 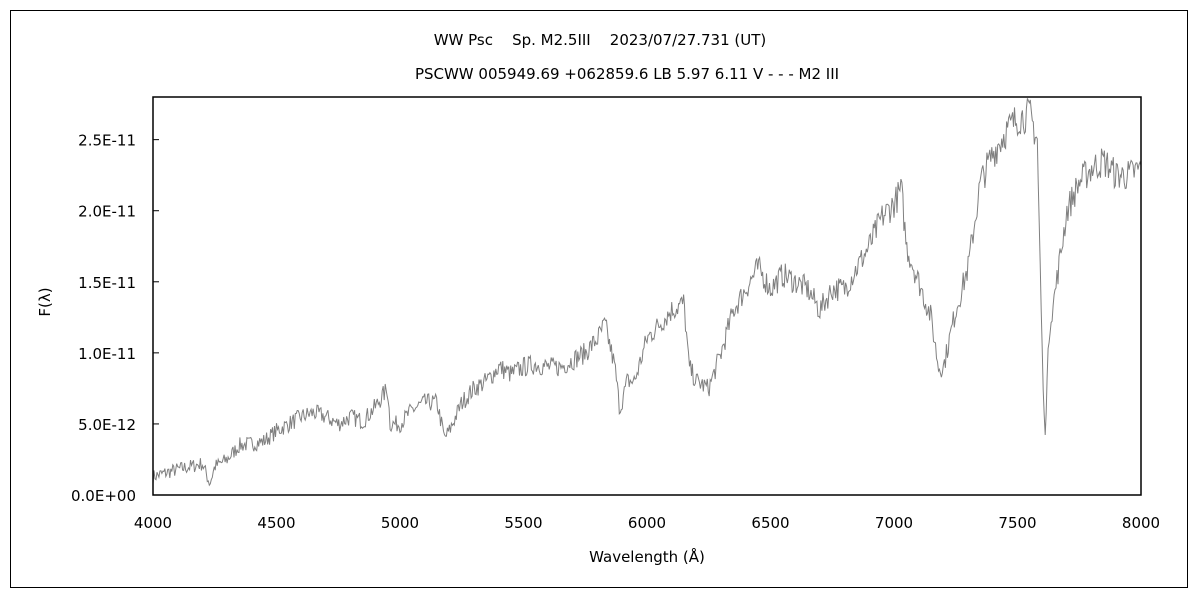 What do you see at coordinates (770, 523) in the screenshot?
I see `x-tick-label: 6500` at bounding box center [770, 523].